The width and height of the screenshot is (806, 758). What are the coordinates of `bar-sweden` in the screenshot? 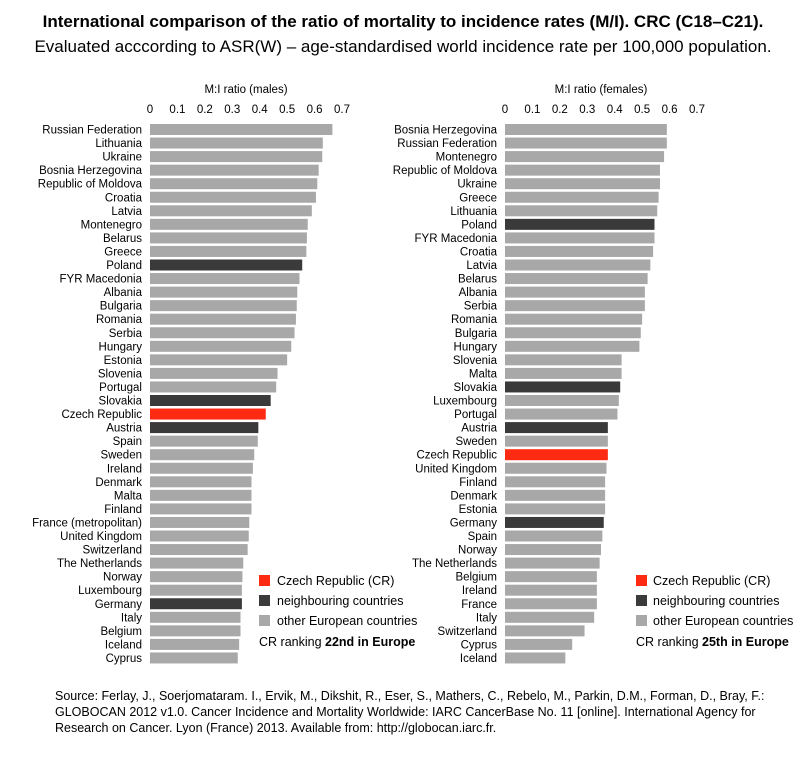 It's located at (202, 455).